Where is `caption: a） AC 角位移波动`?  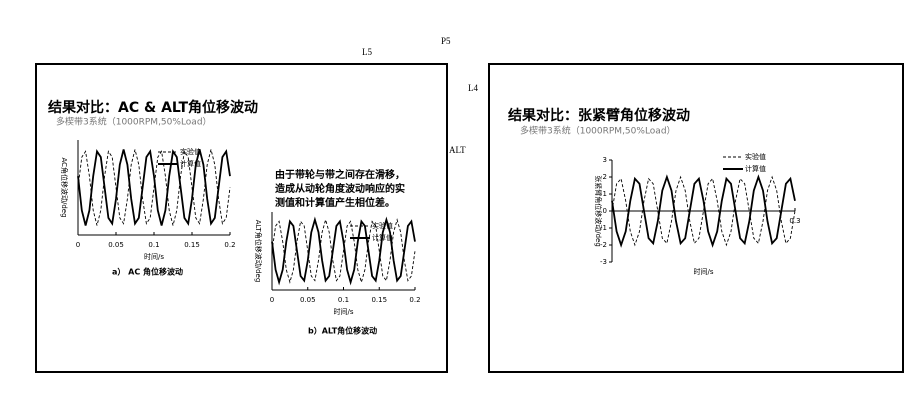 caption: a） AC 角位移波动 is located at coordinates (147, 272).